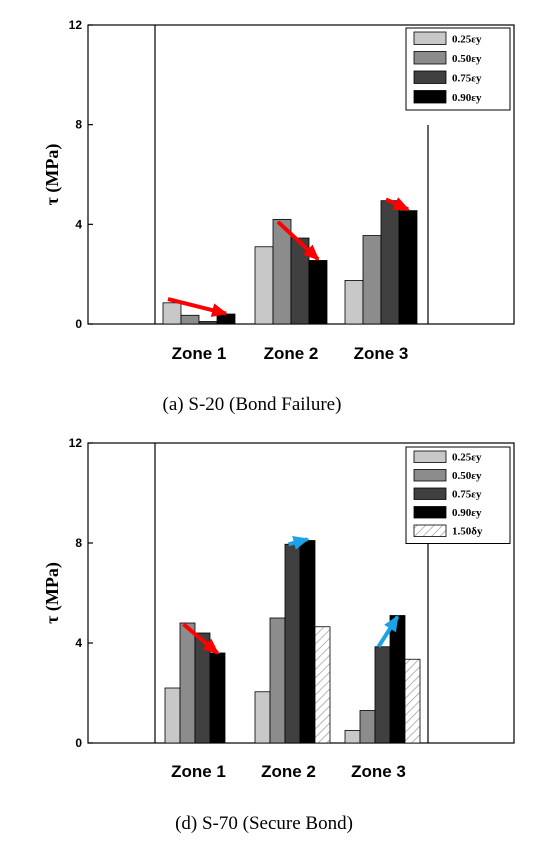 The image size is (534, 844). I want to click on chart-caption: (a) S-20 (Bond Failure), so click(252, 404).